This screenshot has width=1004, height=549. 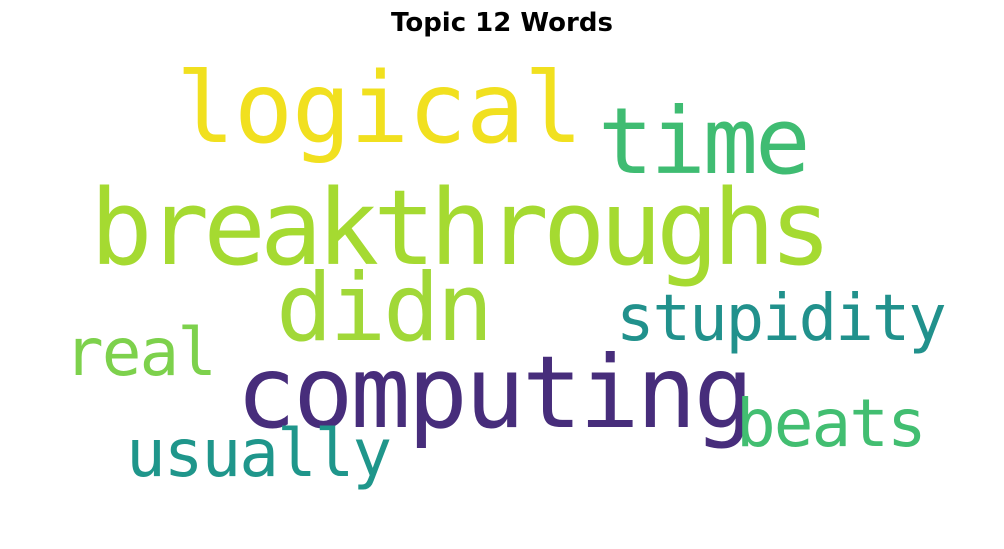 I want to click on word-beats: beats, so click(x=831, y=423).